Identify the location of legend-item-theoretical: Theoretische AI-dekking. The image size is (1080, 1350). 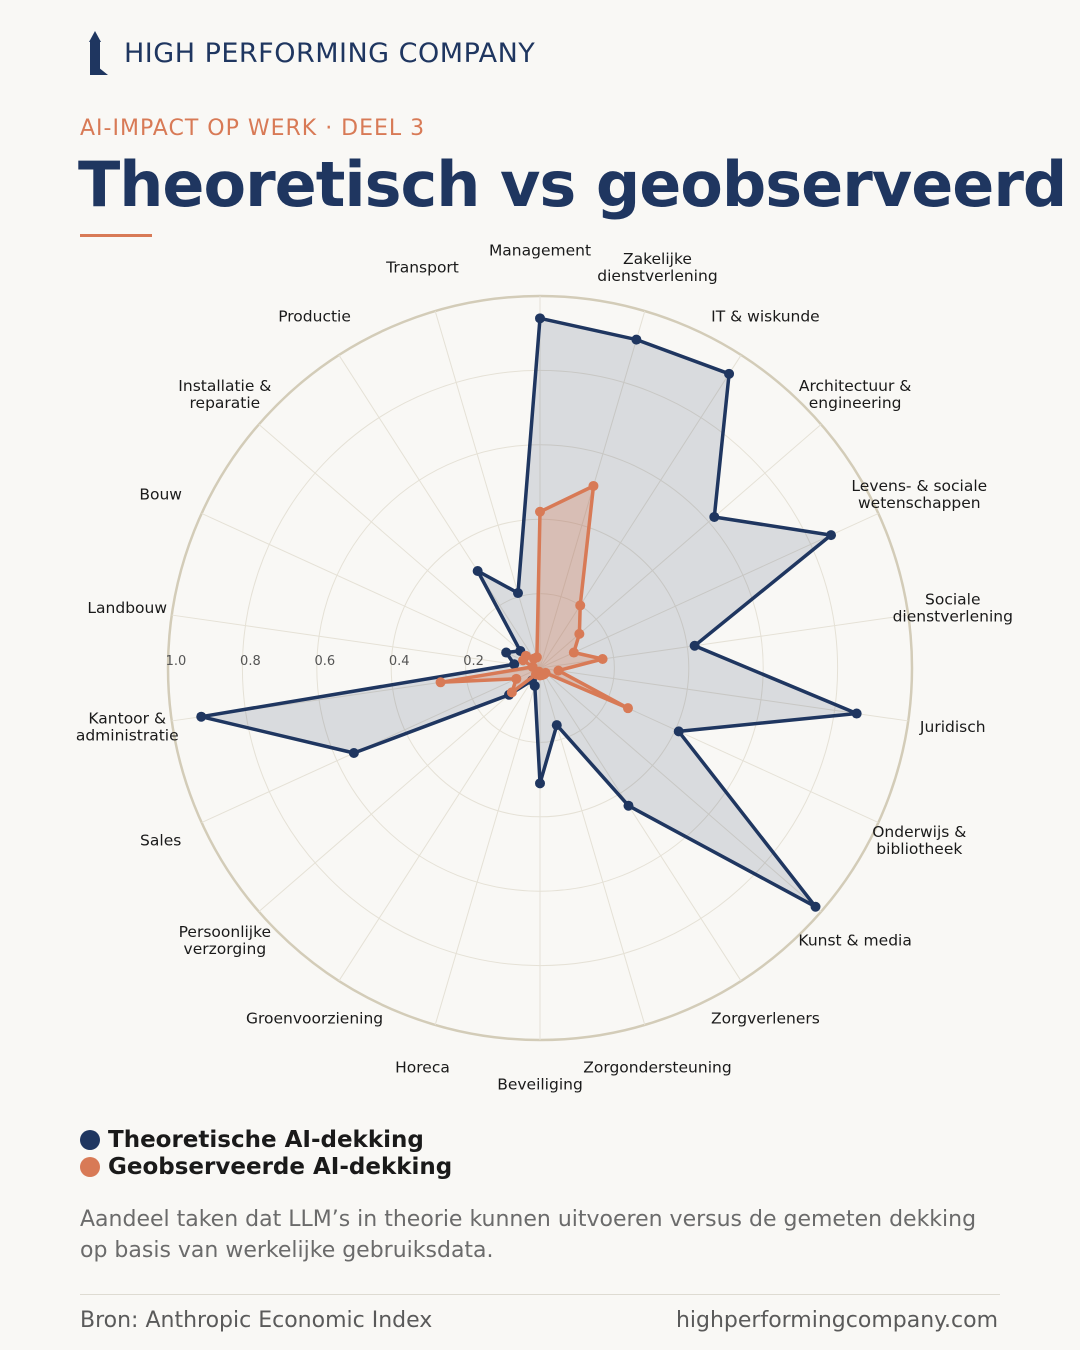
(266, 1139).